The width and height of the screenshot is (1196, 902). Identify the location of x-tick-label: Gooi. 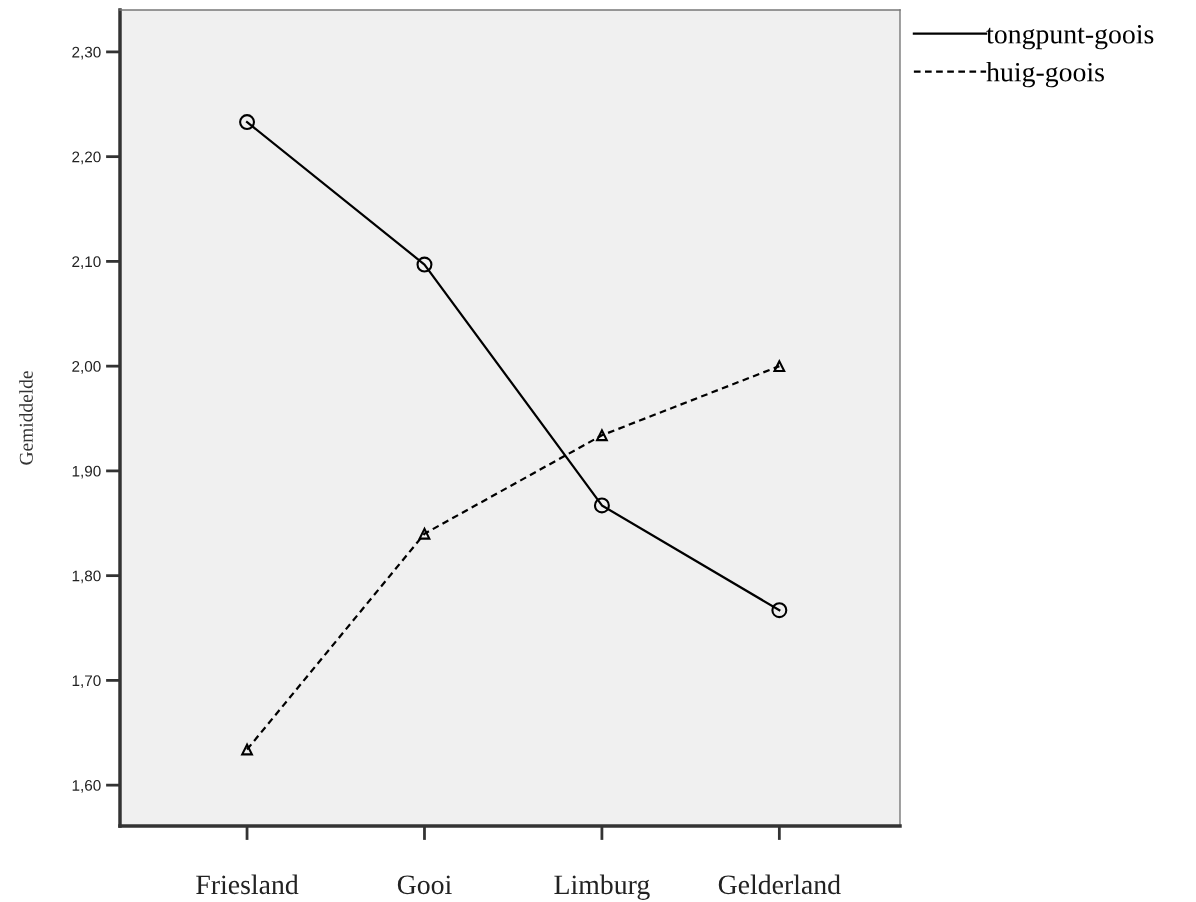
(424, 885).